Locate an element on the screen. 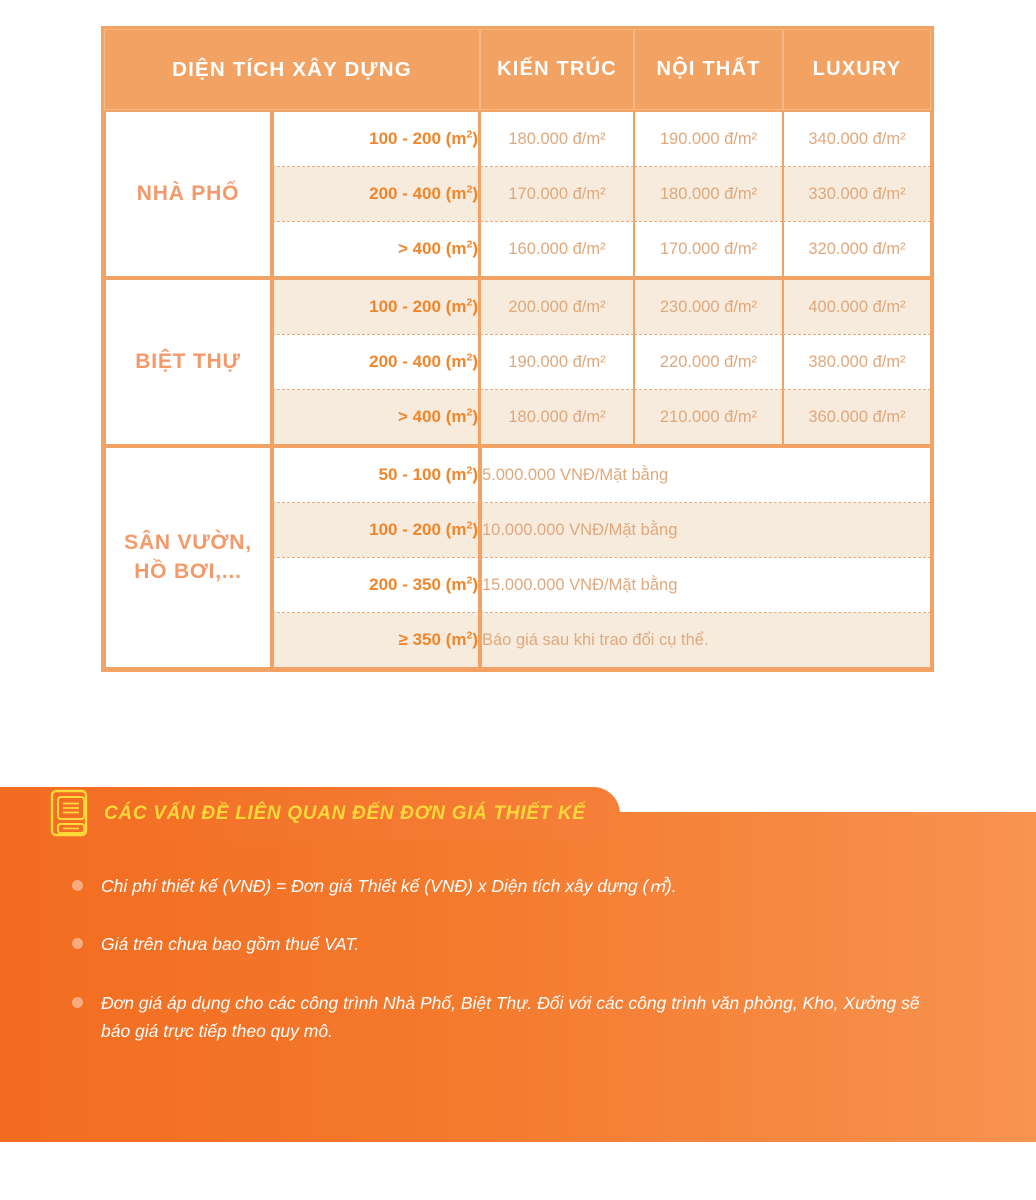 The image size is (1036, 1200). price-luxury: 360.000 đ/m² is located at coordinates (857, 418).